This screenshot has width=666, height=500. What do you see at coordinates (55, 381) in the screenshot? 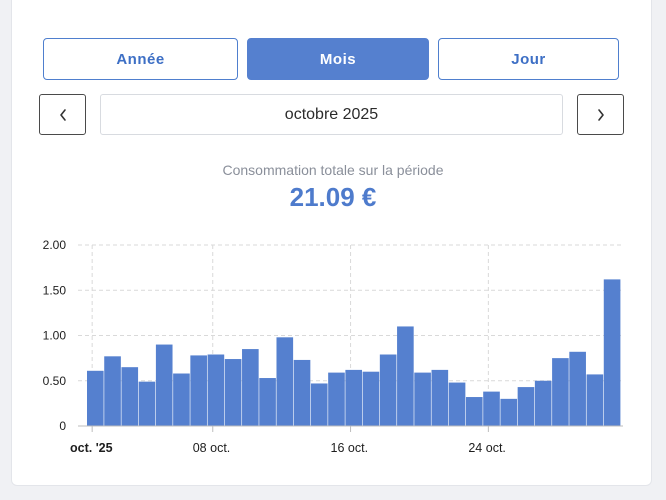
I see `y-tick-label: 0.50` at bounding box center [55, 381].